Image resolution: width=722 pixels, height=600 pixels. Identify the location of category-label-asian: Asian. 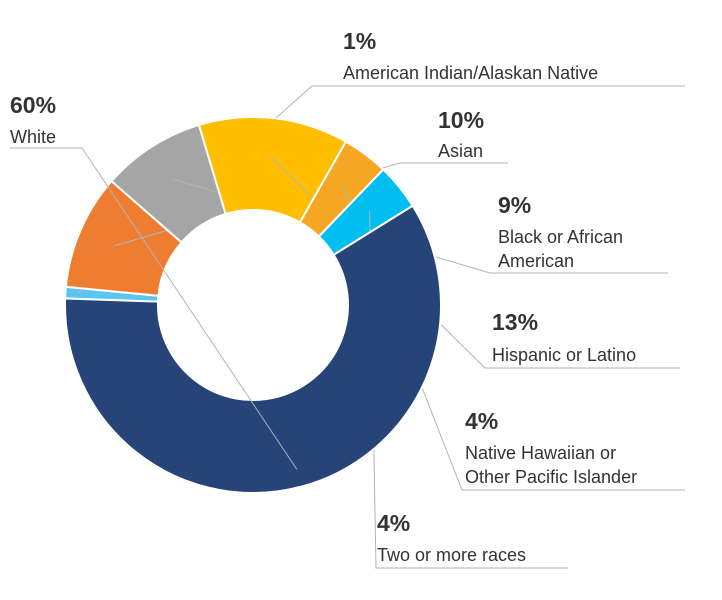
(460, 151).